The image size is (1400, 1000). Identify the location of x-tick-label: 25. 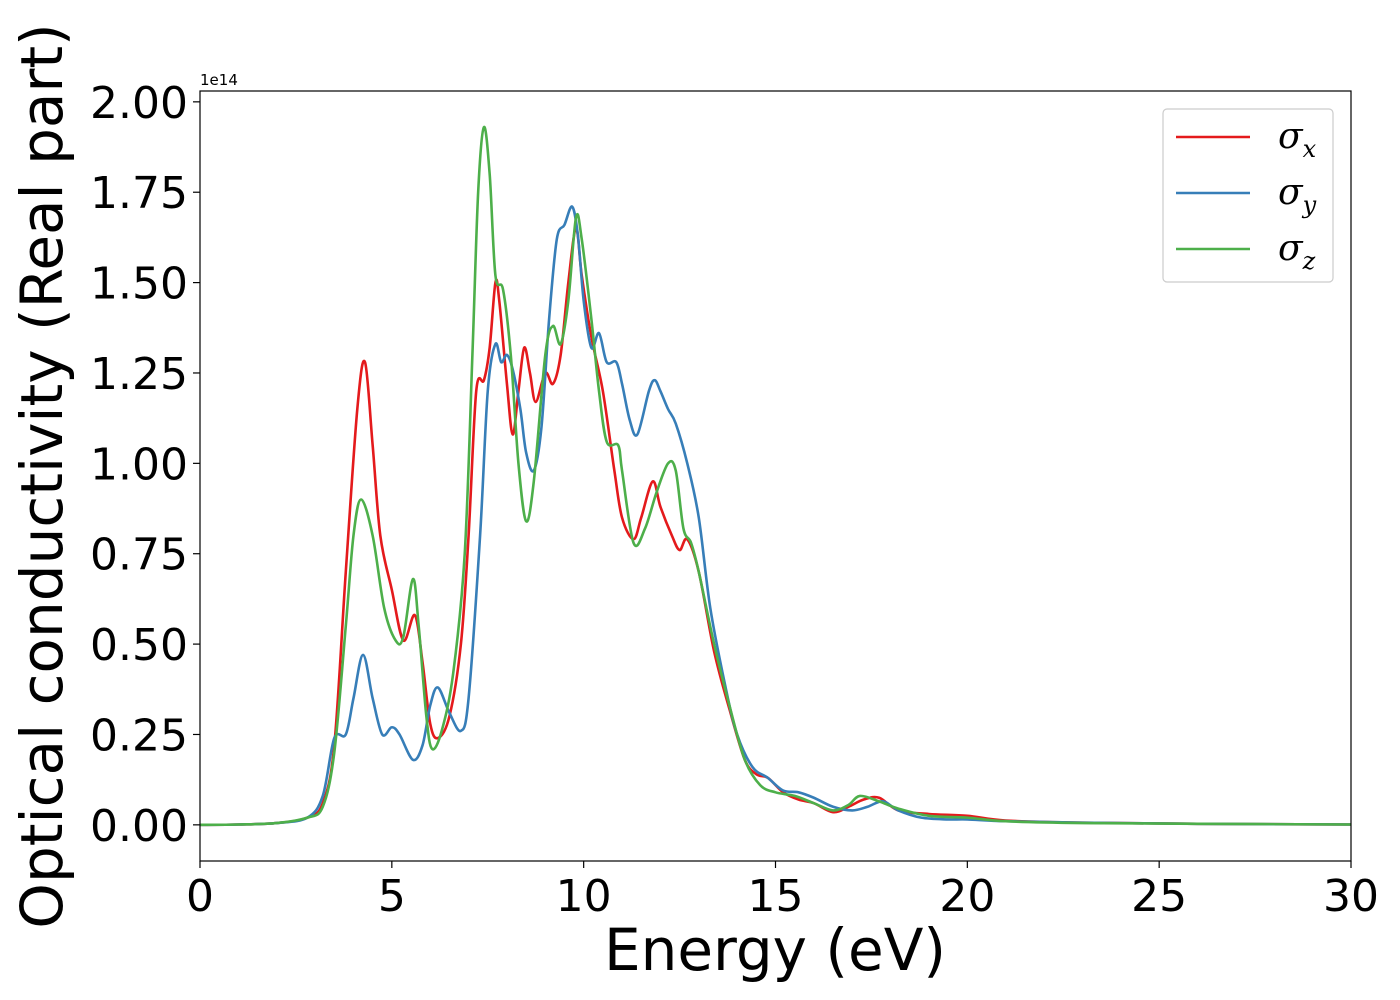
(1159, 896).